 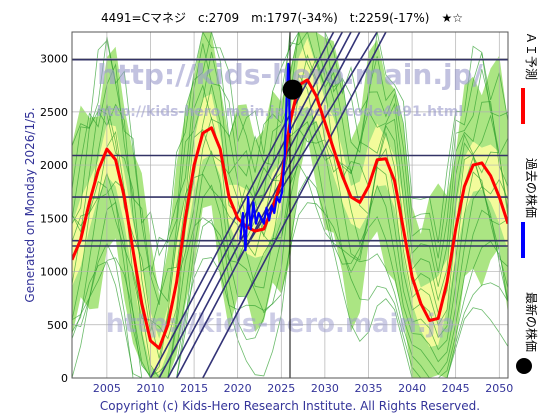 I want to click on markers, so click(x=292, y=89).